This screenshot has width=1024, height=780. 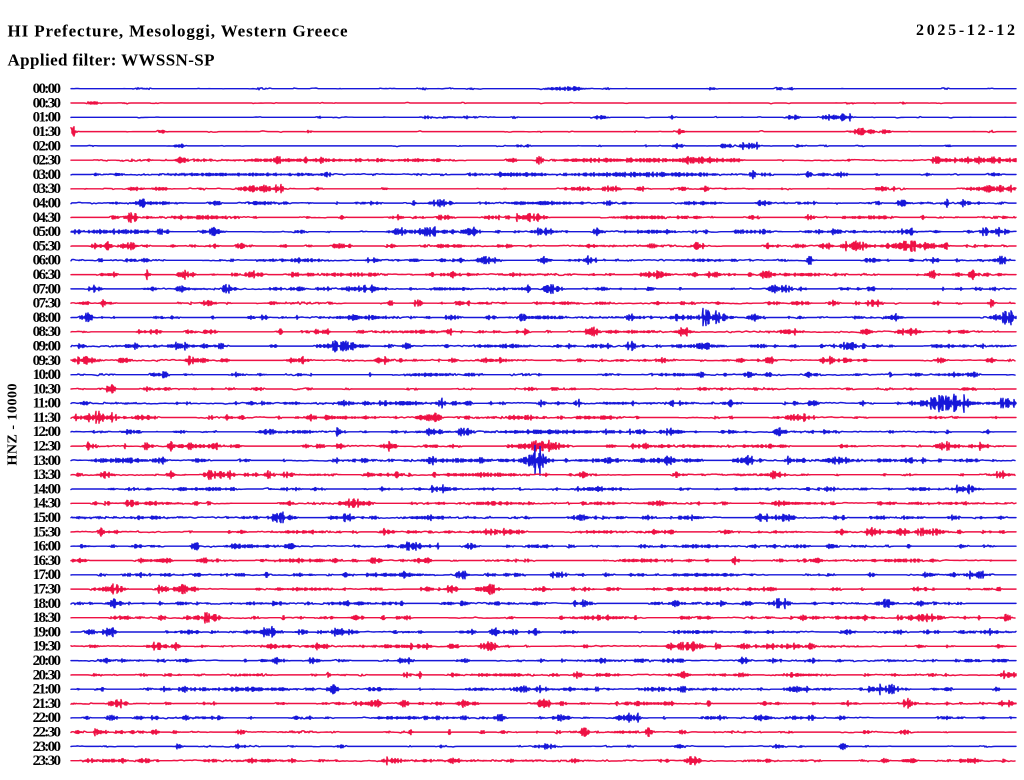 What do you see at coordinates (47, 132) in the screenshot?
I see `svg-text: 01:30` at bounding box center [47, 132].